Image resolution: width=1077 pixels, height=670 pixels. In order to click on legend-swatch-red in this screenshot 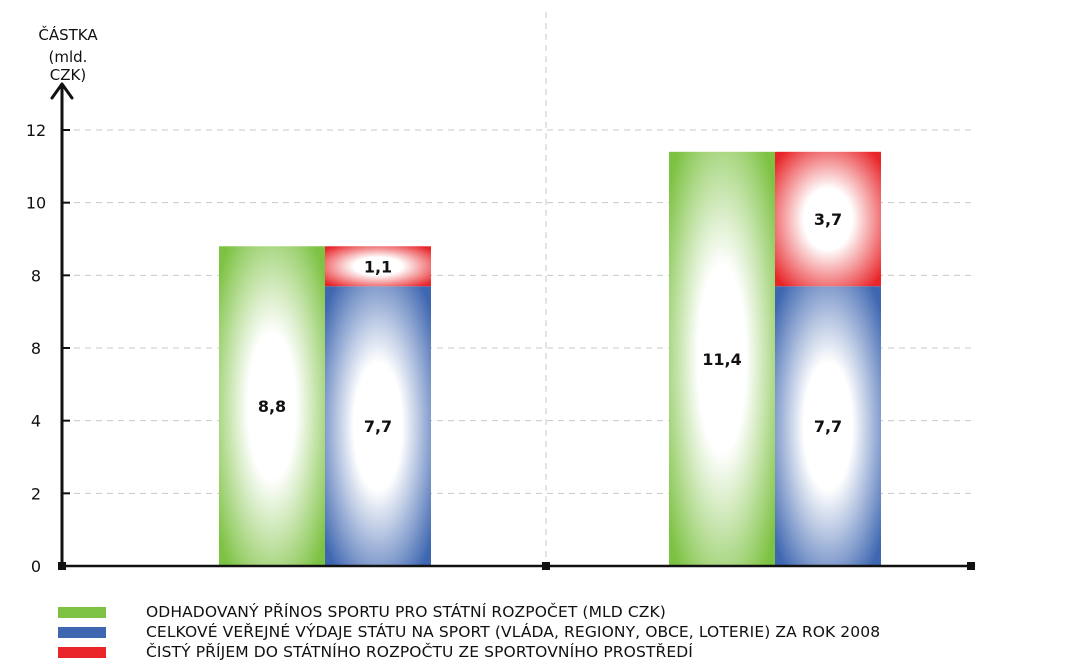, I will do `click(82, 652)`.